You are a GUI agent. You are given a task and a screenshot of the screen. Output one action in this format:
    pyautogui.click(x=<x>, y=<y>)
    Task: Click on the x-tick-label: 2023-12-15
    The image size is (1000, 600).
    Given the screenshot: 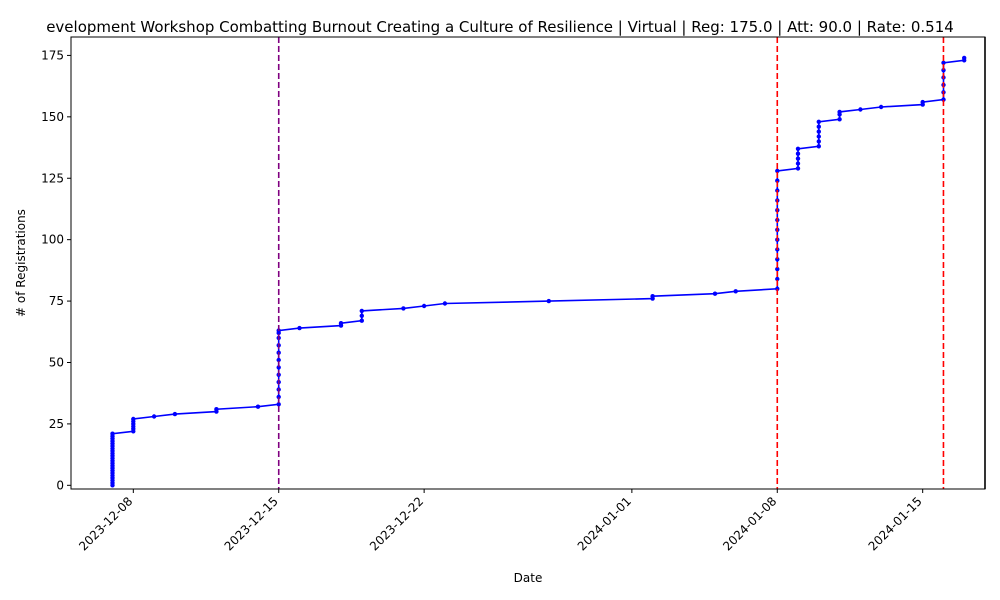 What is the action you would take?
    pyautogui.click(x=251, y=523)
    